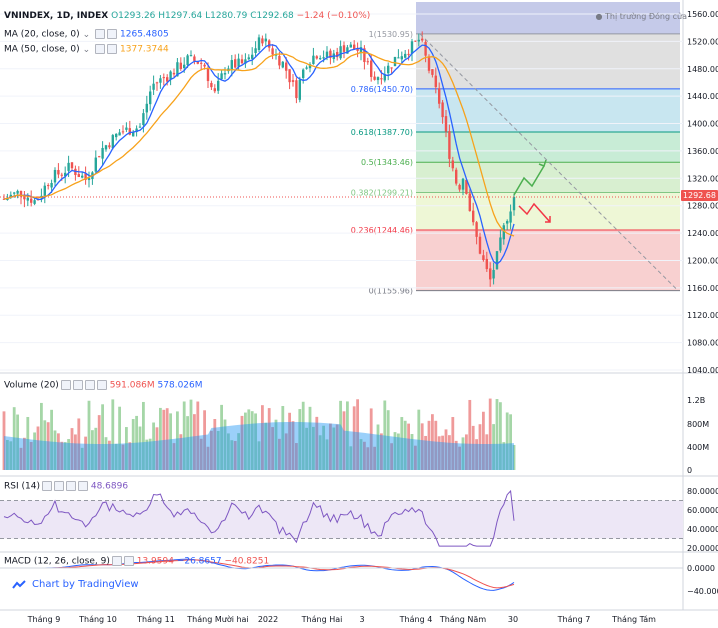 The height and width of the screenshot is (628, 718). What do you see at coordinates (56, 16) in the screenshot?
I see `symbol-title: VNINDEX, 1D, INDEX` at bounding box center [56, 16].